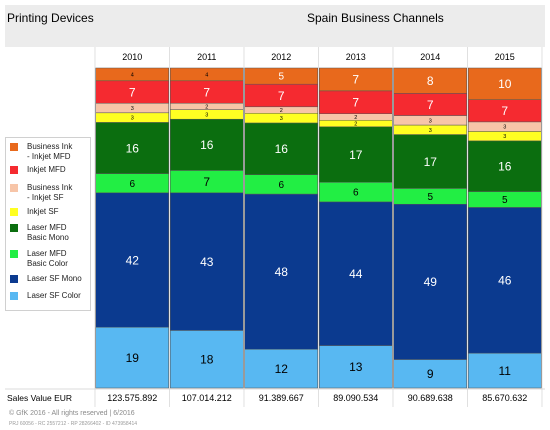 The image size is (550, 430). What do you see at coordinates (430, 57) in the screenshot?
I see `category-label: 2014` at bounding box center [430, 57].